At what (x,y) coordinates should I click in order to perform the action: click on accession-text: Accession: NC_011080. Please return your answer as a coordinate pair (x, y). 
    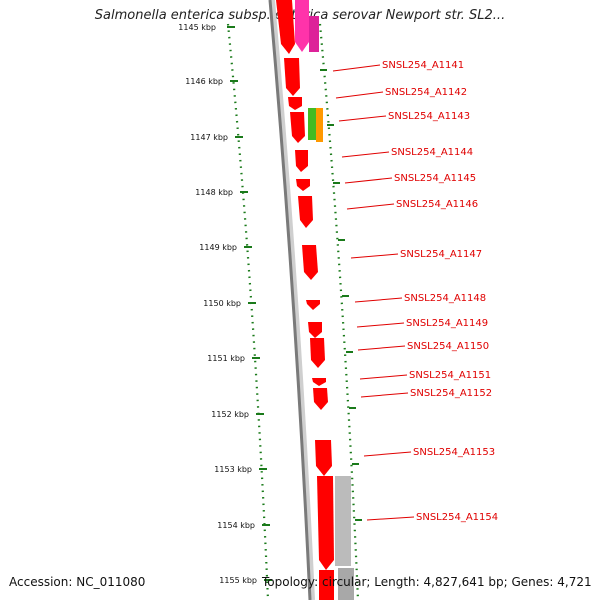
    Looking at the image, I should click on (77, 582).